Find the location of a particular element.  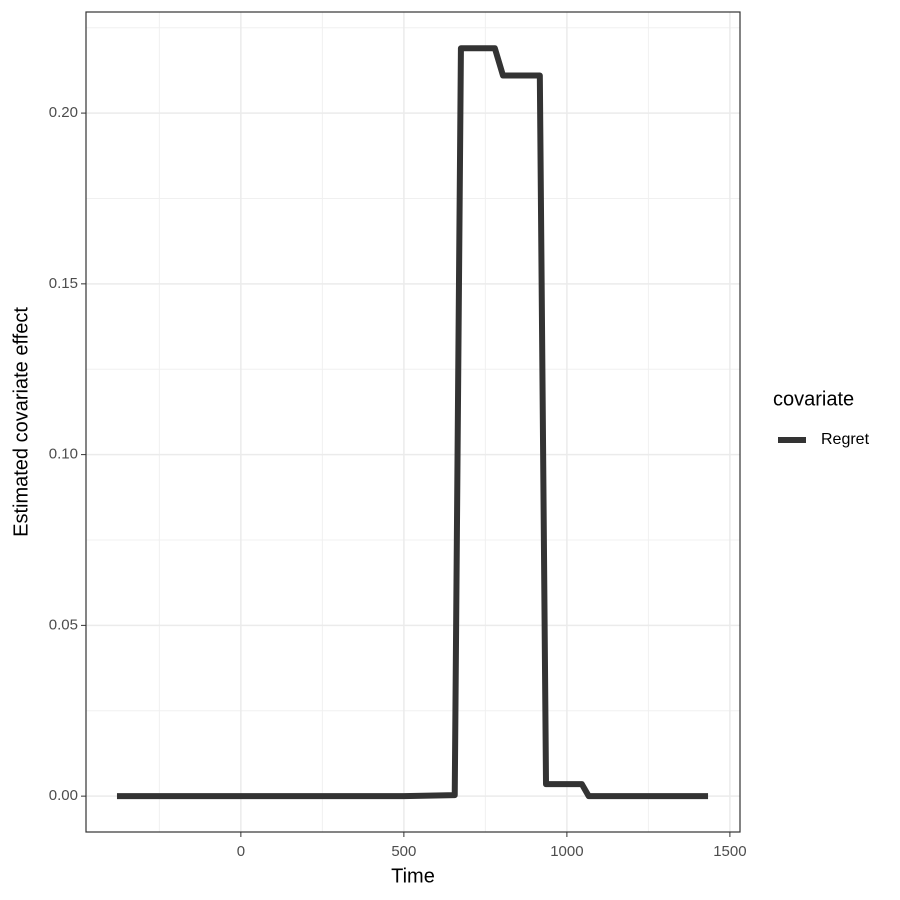

x-tick-label: 1500 is located at coordinates (729, 851).